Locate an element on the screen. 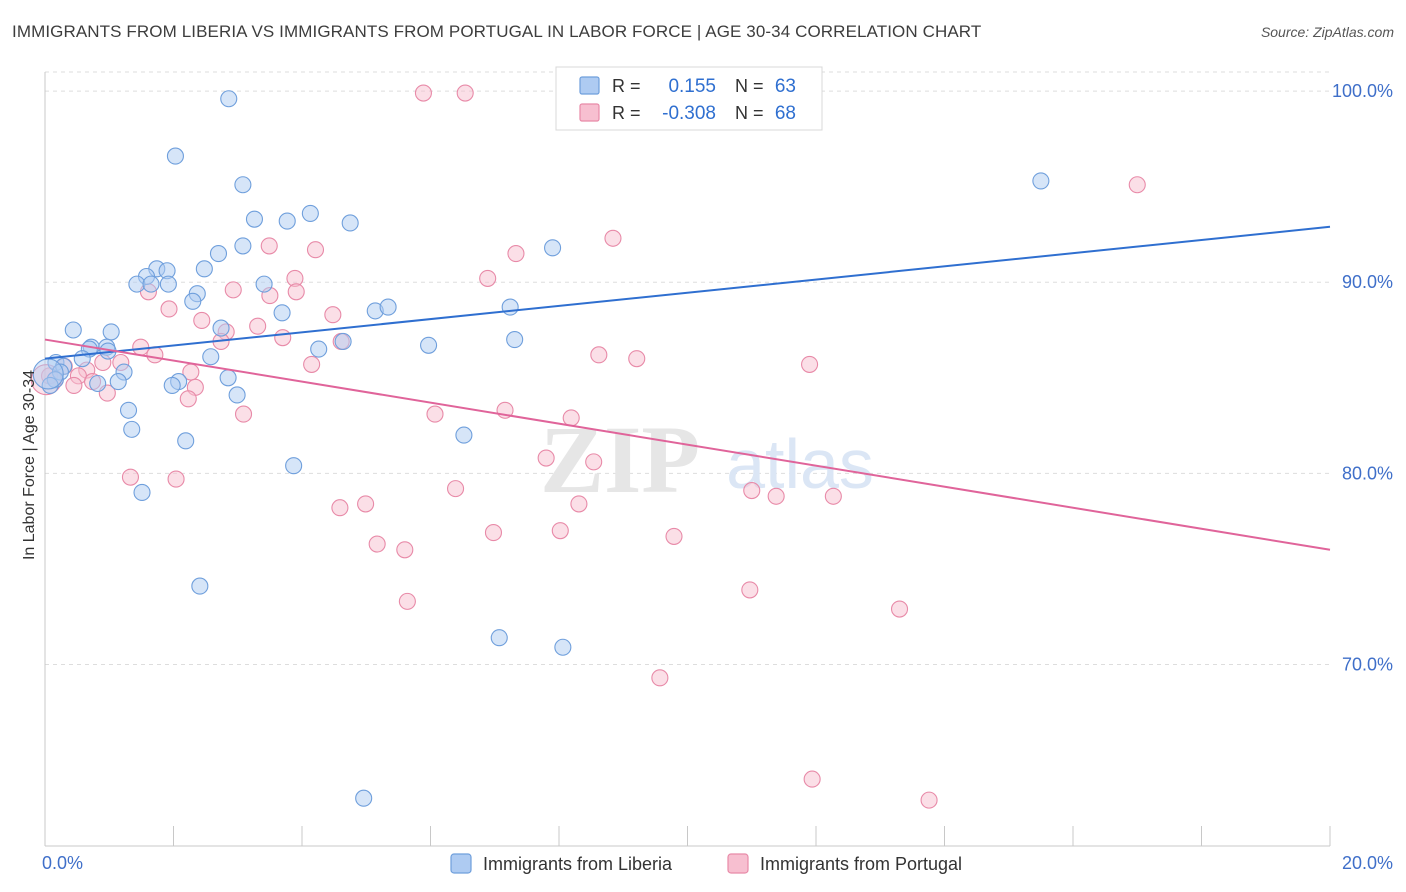 This screenshot has height=892, width=1406. stats-n-value-liberia: 63 is located at coordinates (785, 86).